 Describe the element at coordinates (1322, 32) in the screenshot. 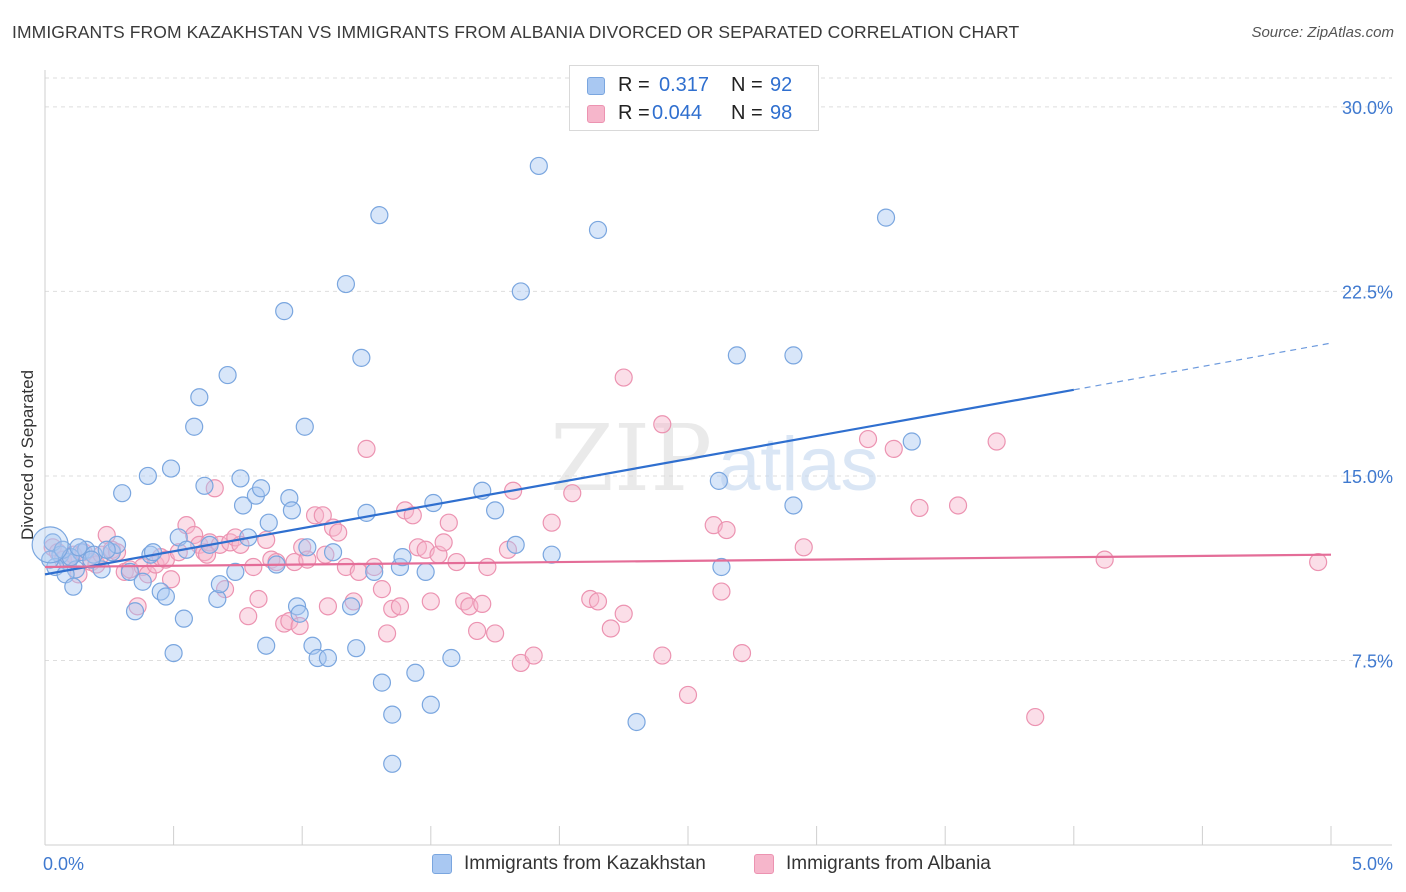

I see `source-label: Source: ZipAtlas.com` at that location.